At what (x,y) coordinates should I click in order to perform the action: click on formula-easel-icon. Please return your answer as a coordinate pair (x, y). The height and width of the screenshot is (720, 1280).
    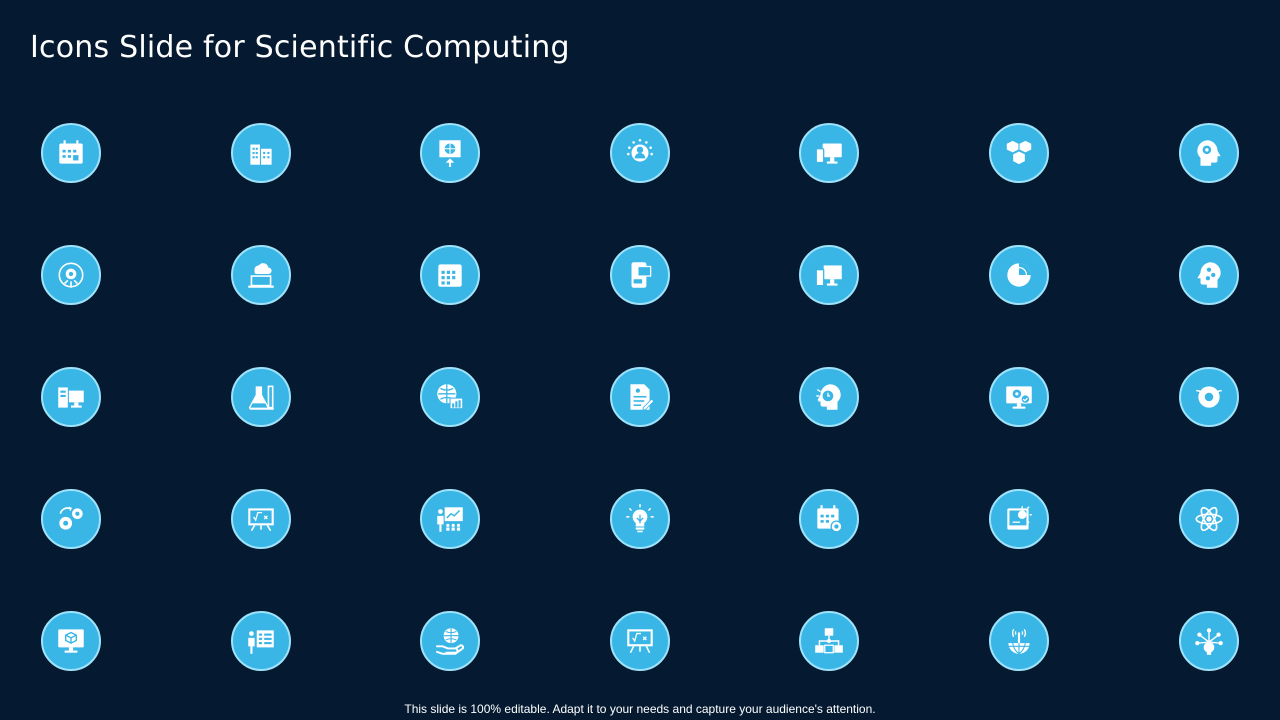
    Looking at the image, I should click on (639, 641).